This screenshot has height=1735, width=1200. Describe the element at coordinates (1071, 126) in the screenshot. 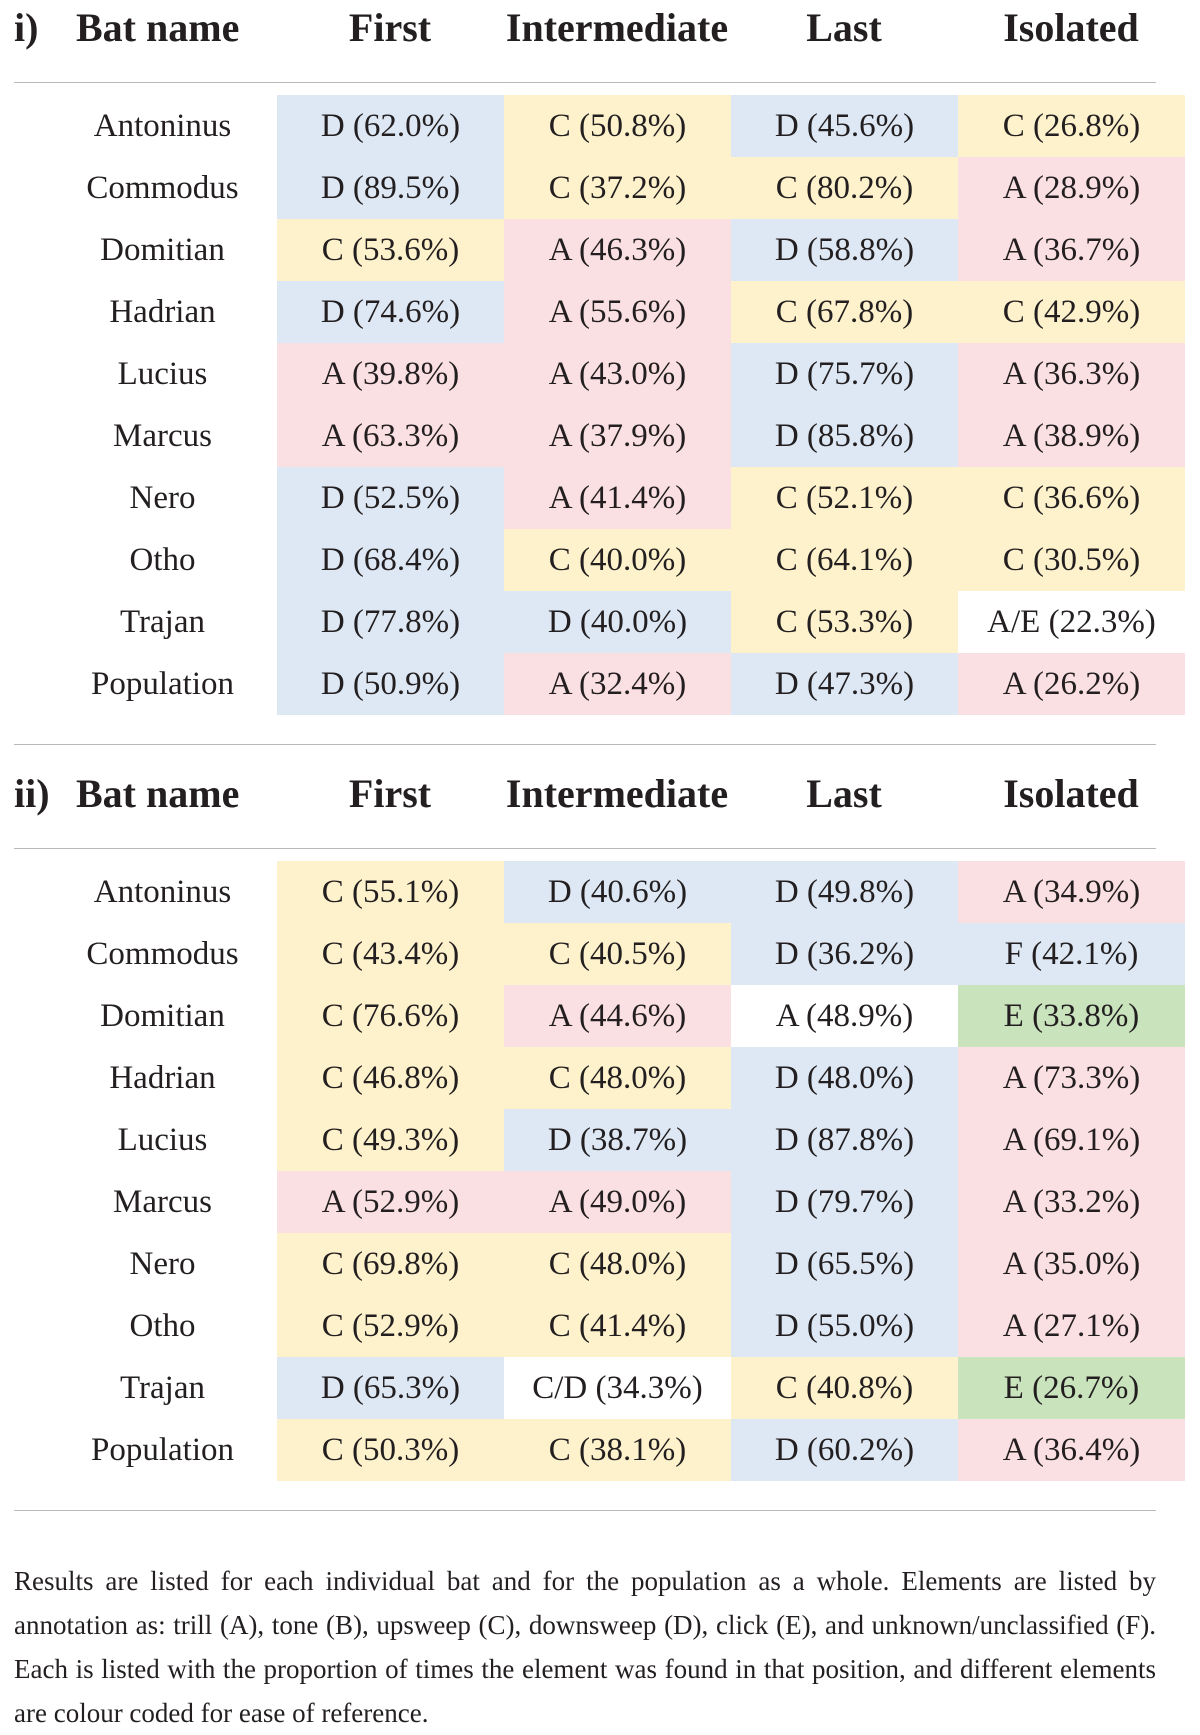

I see `element-cell: C (26.8%)` at that location.